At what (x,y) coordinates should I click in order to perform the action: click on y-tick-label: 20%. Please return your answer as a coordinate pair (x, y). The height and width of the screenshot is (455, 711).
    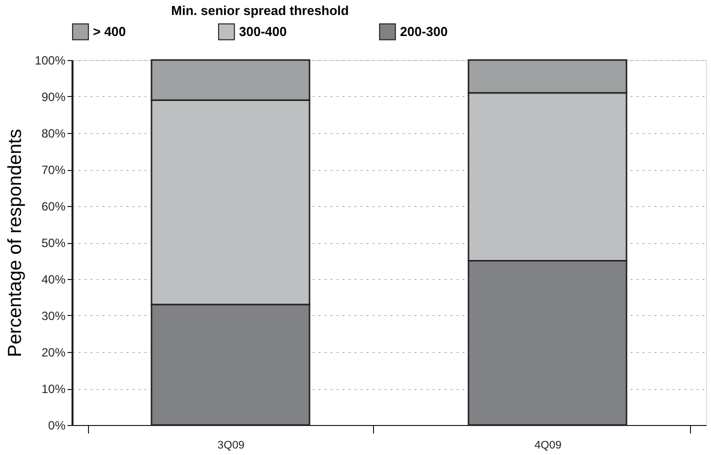
    Looking at the image, I should click on (53, 353).